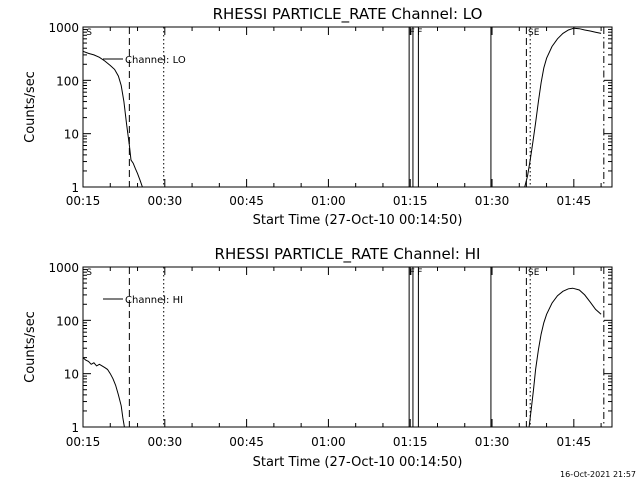 The height and width of the screenshot is (484, 640). What do you see at coordinates (348, 254) in the screenshot?
I see `chart-title: RHESSI PARTICLE_RATE Channel: HI` at bounding box center [348, 254].